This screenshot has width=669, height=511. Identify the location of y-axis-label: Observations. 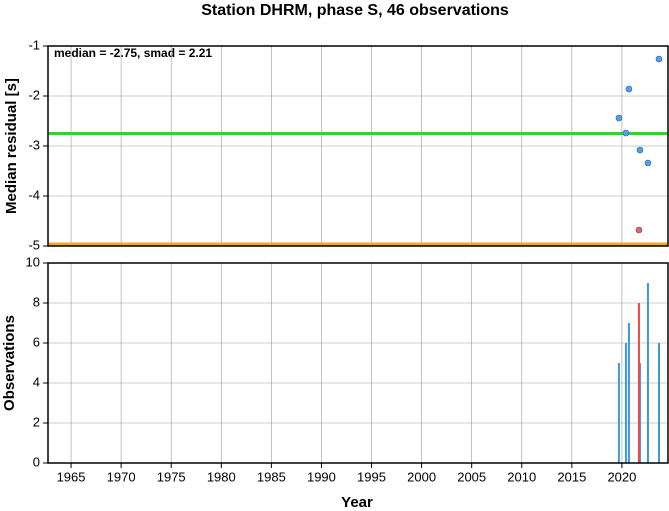
(9, 363).